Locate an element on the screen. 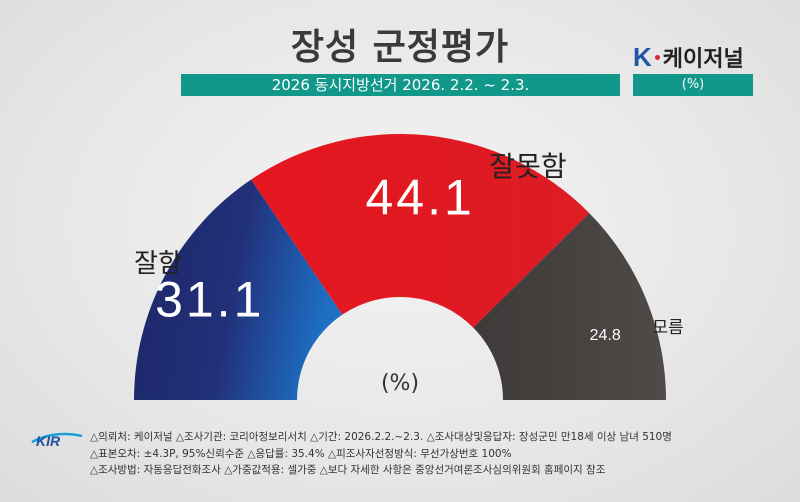 The height and width of the screenshot is (502, 800). kir-logo: KIR is located at coordinates (57, 439).